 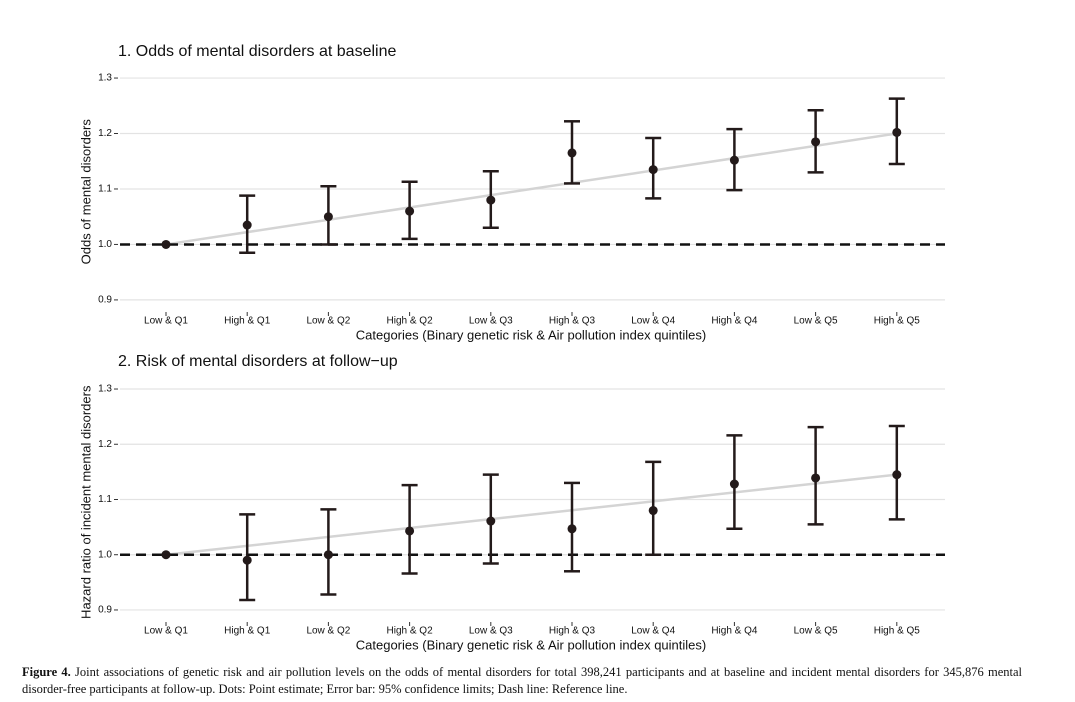 What do you see at coordinates (85, 192) in the screenshot?
I see `y-axis-label: Odds of mental disorders` at bounding box center [85, 192].